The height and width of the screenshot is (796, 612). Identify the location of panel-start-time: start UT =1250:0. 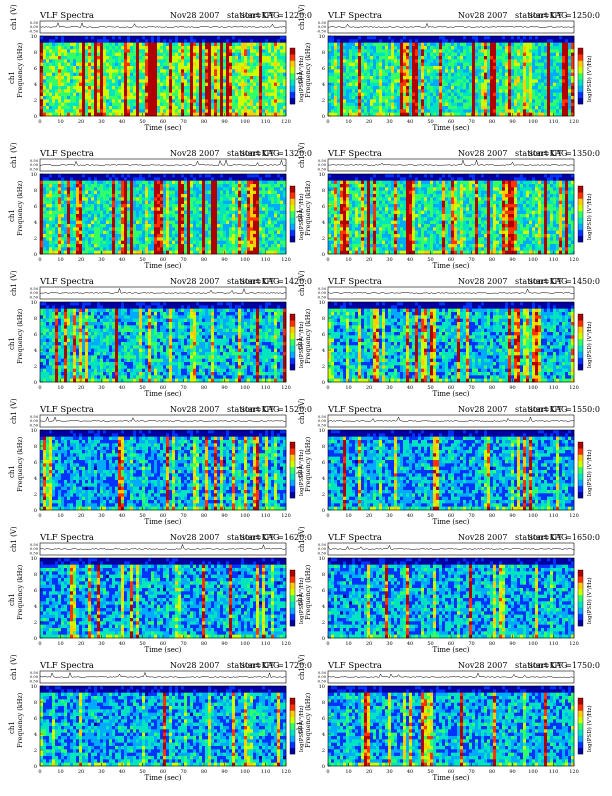
(564, 15).